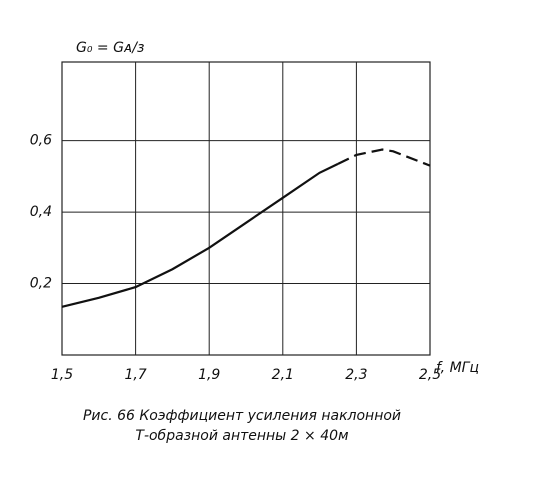 The width and height of the screenshot is (538, 495). Describe the element at coordinates (242, 416) in the screenshot. I see `caption: Рис. 66 Коэффициент усиления наклонной` at that location.